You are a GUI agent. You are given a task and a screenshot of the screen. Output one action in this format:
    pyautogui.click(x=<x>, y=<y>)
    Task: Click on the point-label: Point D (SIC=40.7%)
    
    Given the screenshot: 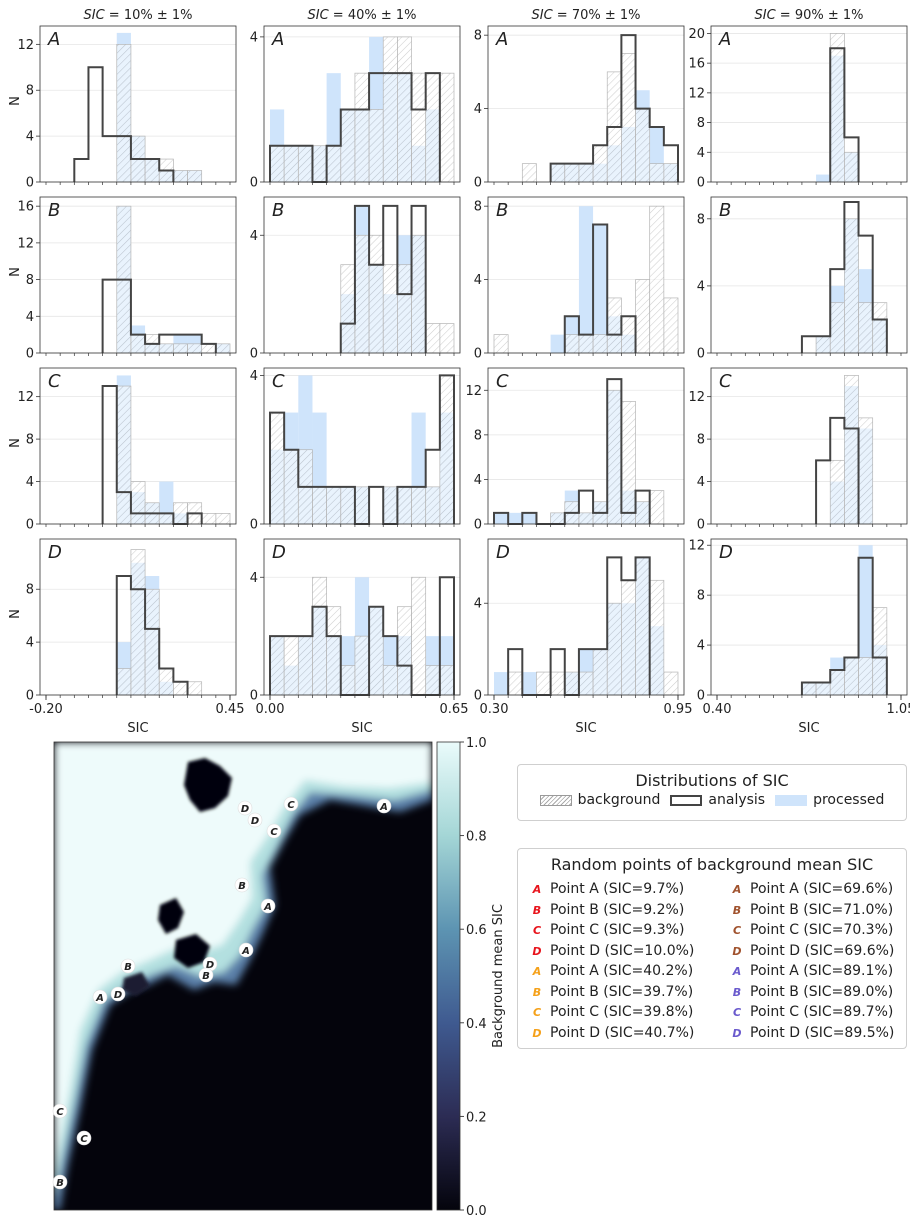 What is the action you would take?
    pyautogui.click(x=622, y=1032)
    